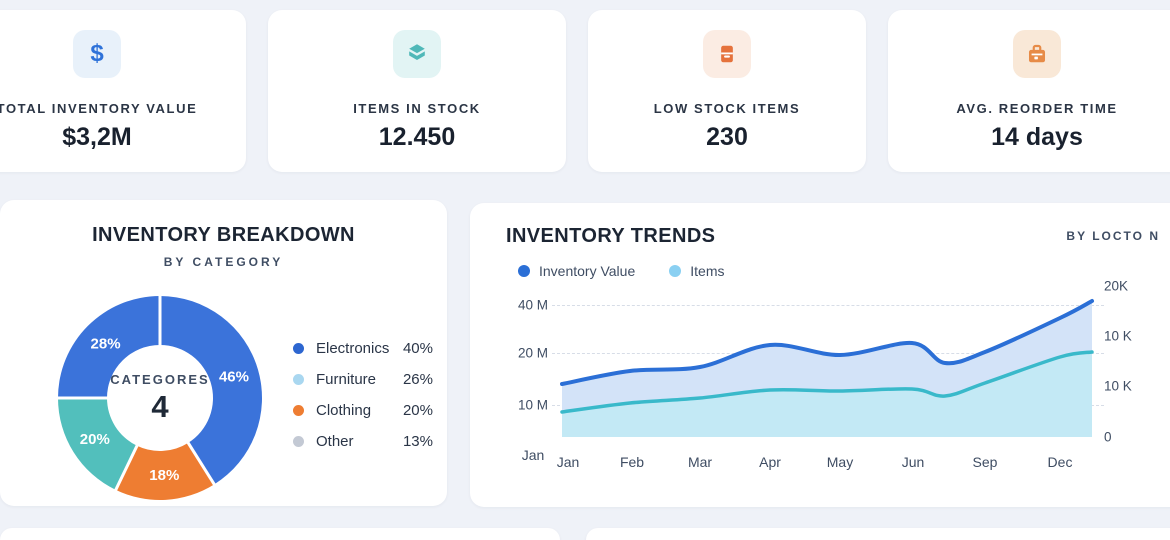 The width and height of the screenshot is (1170, 540). Describe the element at coordinates (99, 108) in the screenshot. I see `kpi-label: TOTAL INVENTORY VALUE` at that location.